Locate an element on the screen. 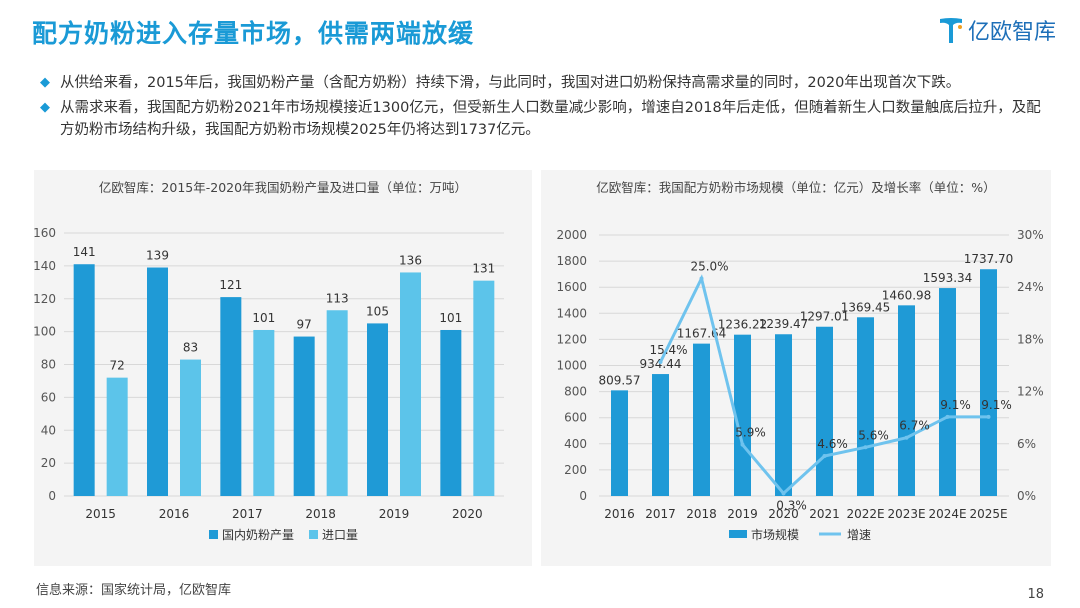 Image resolution: width=1080 pixels, height=608 pixels. data-label: 1593.34 is located at coordinates (948, 278).